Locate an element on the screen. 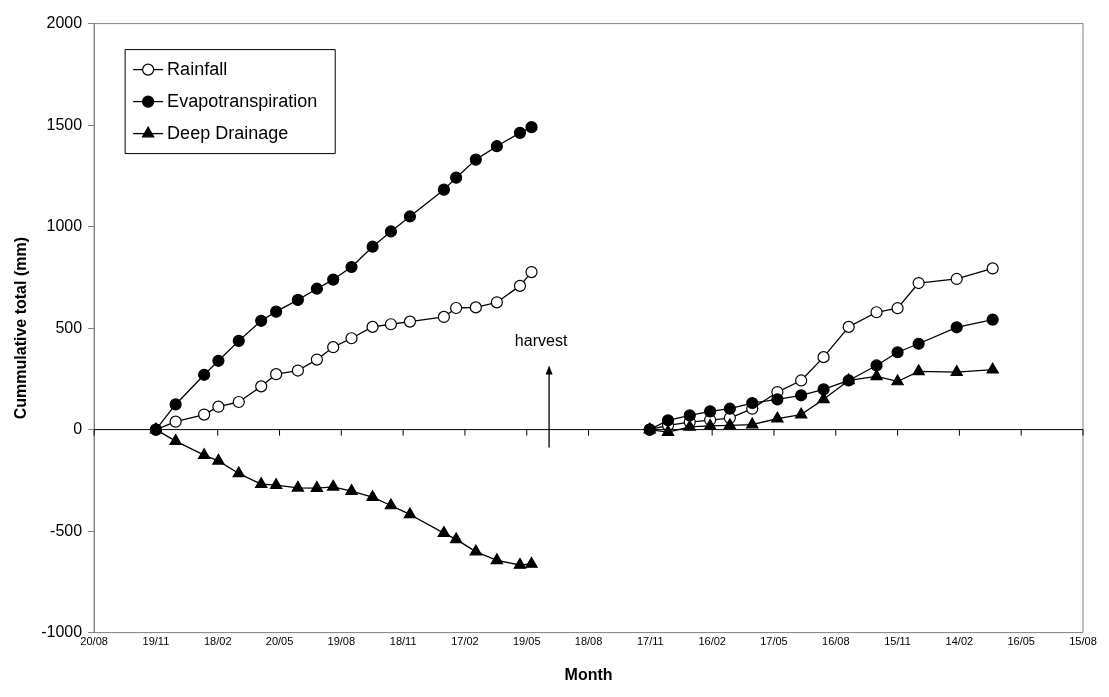 The height and width of the screenshot is (697, 1109). y-tick-label: 1500 is located at coordinates (64, 124).